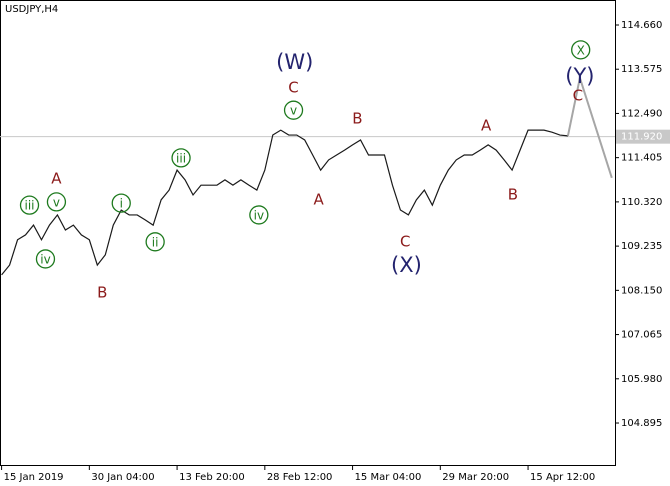  Describe the element at coordinates (388, 477) in the screenshot. I see `x-tick-label: 15 Mar 04:00` at that location.